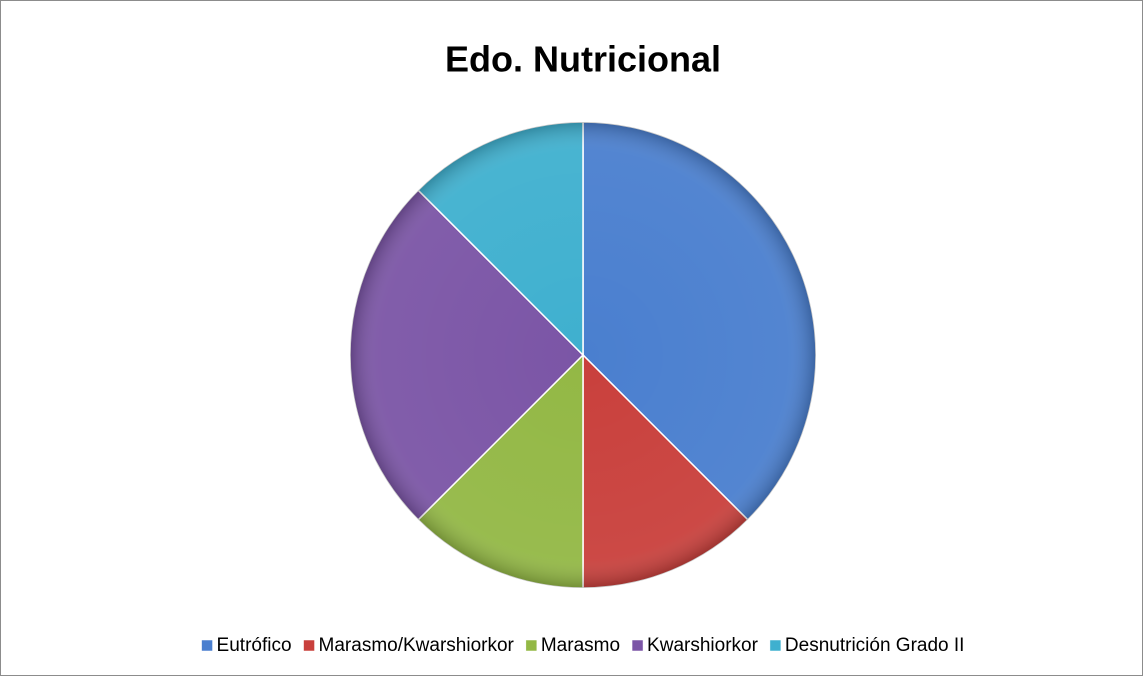 The width and height of the screenshot is (1144, 677). I want to click on legend-label: Marasmo/Kwarshiorkor, so click(417, 645).